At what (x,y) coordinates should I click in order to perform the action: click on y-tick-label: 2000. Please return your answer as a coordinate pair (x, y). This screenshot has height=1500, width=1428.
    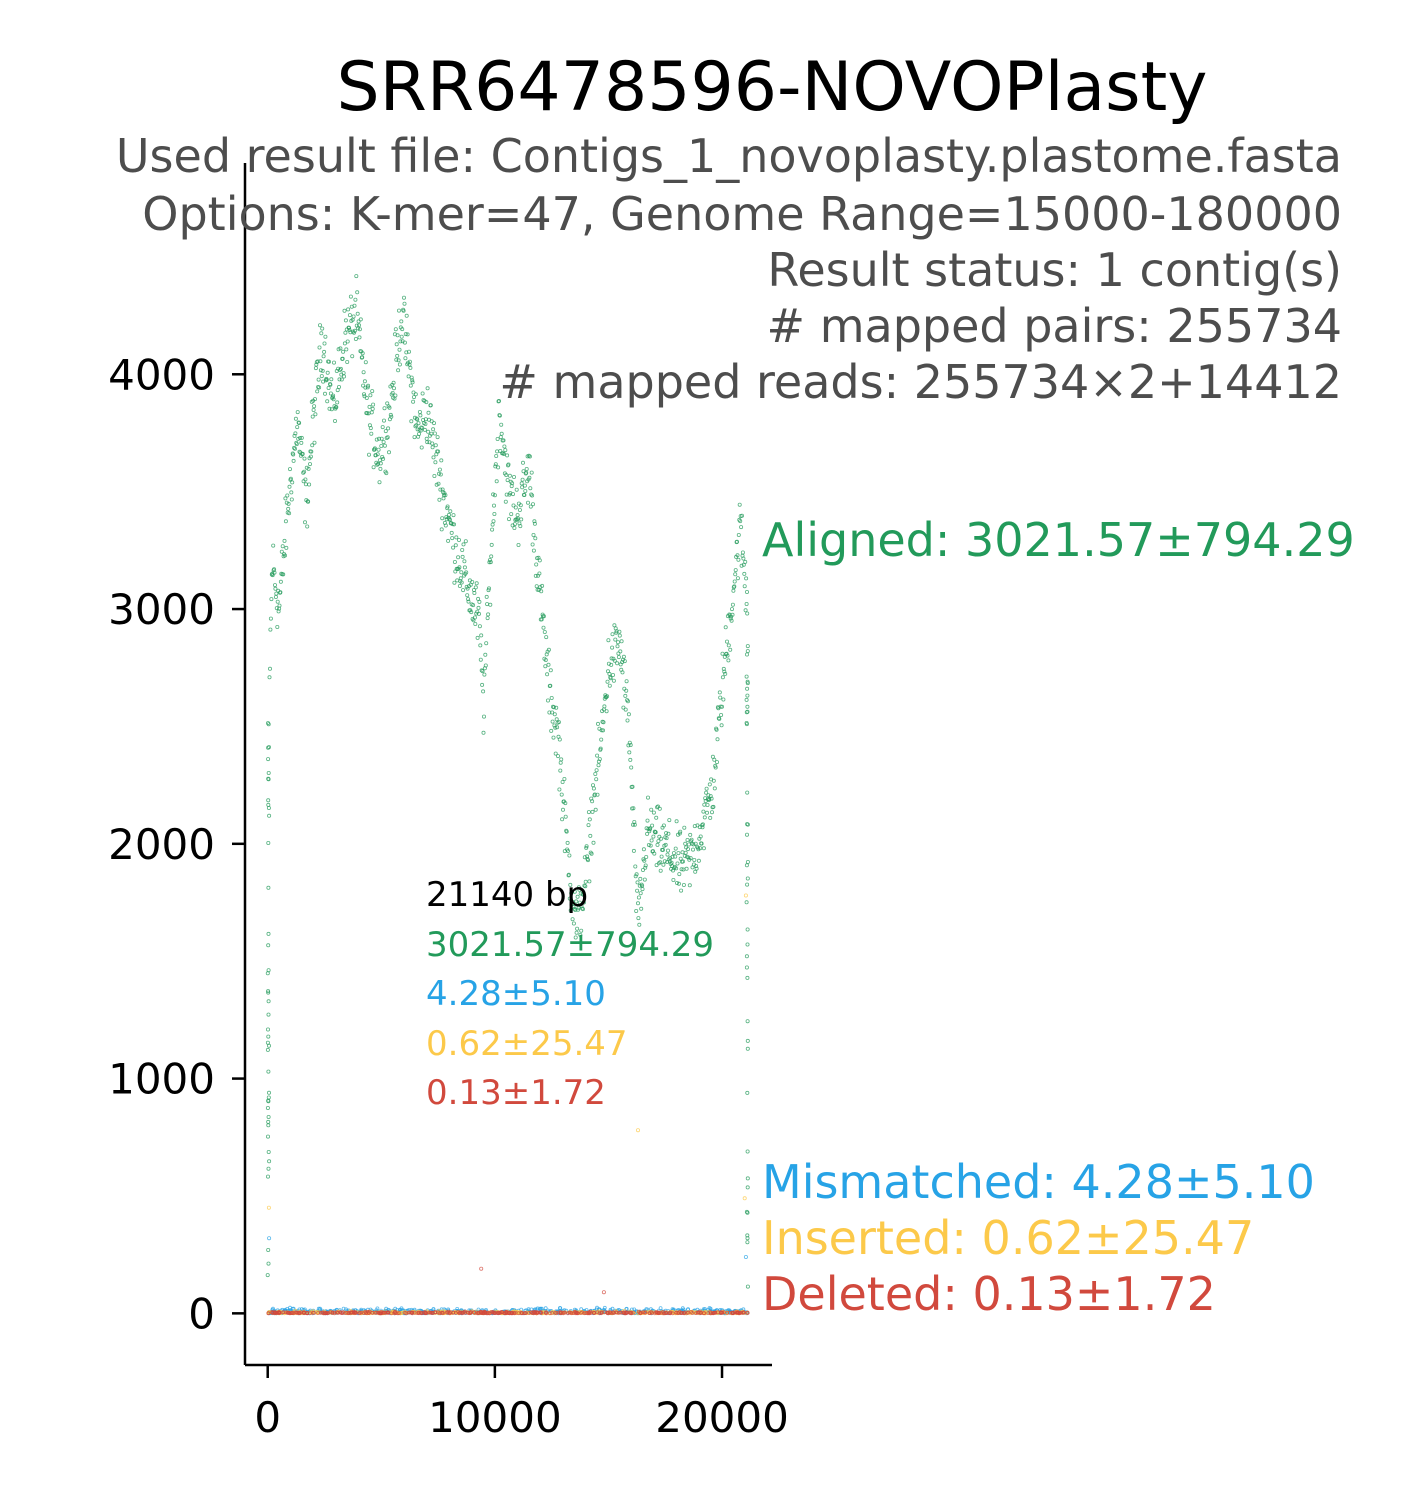
    Looking at the image, I should click on (161, 844).